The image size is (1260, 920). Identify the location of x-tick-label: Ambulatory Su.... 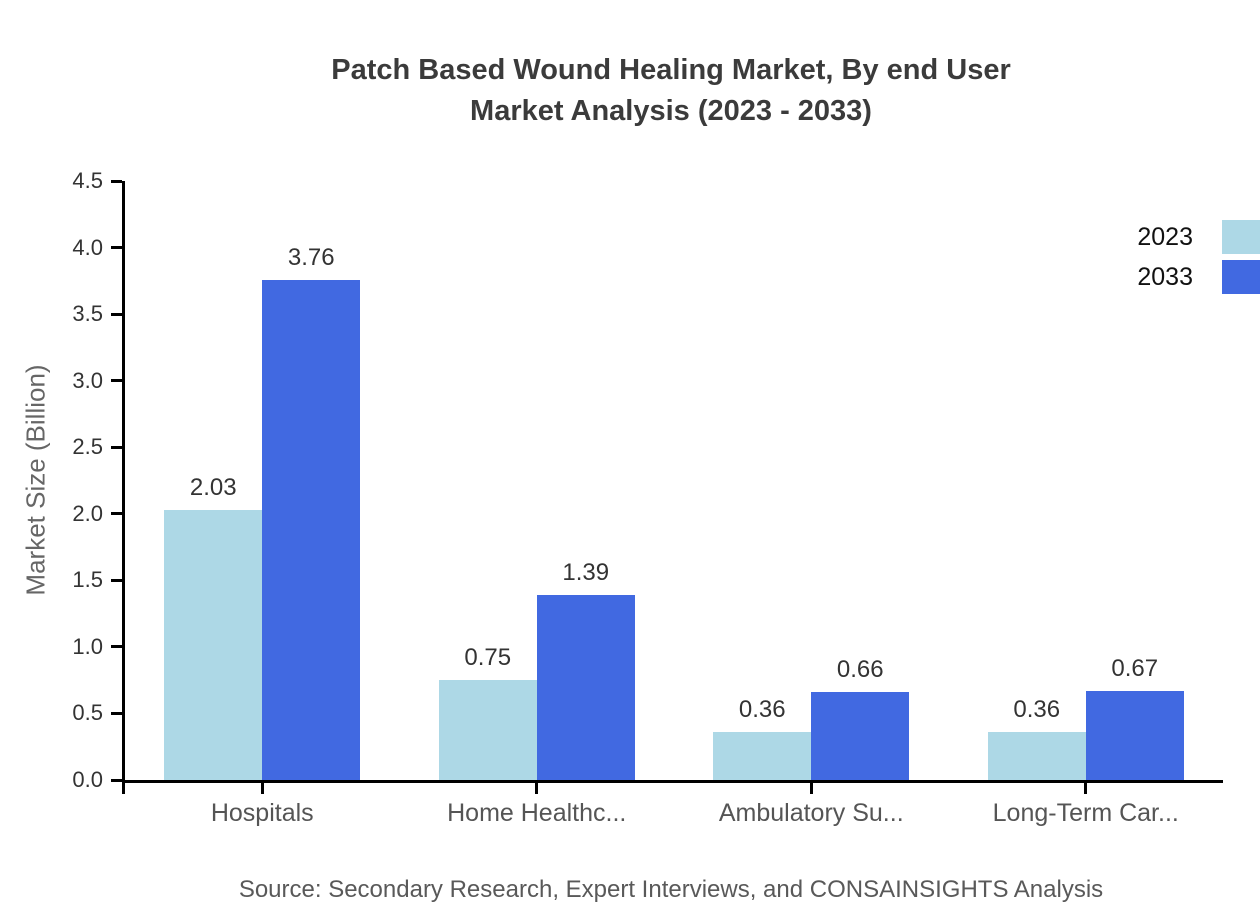
(811, 813).